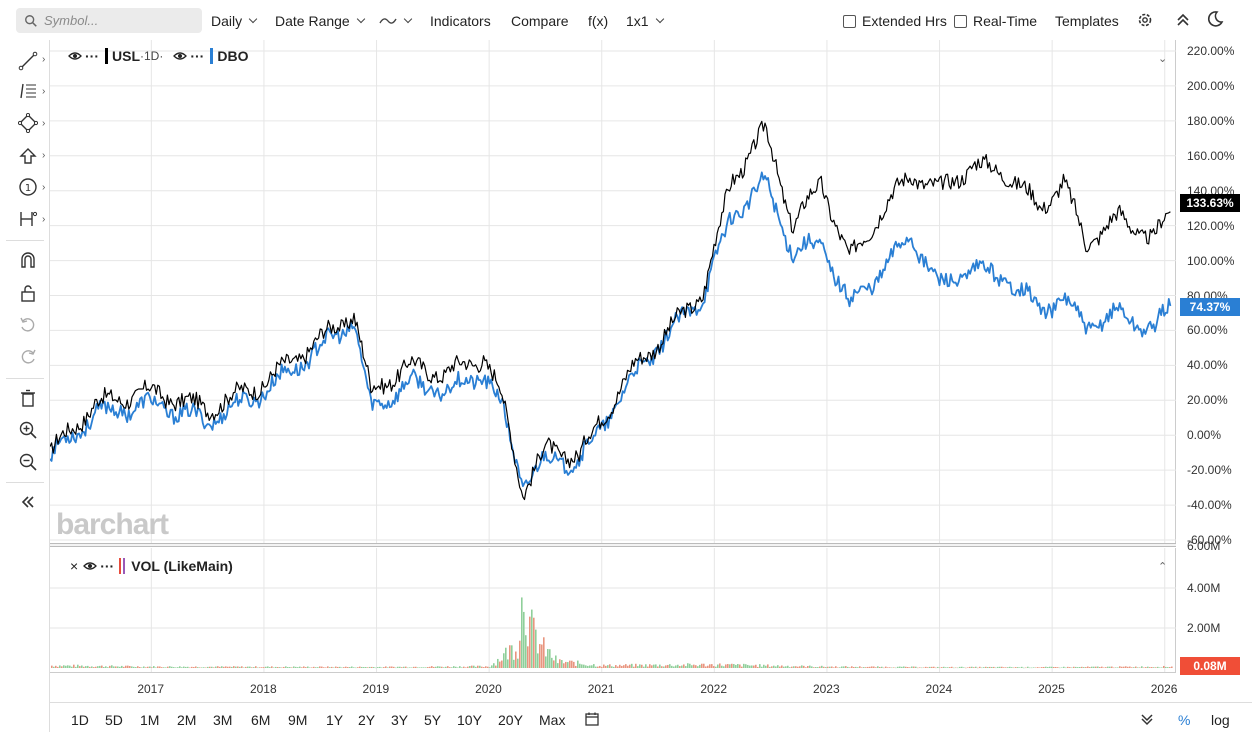 The image size is (1252, 732). What do you see at coordinates (28, 156) in the screenshot?
I see `arrow-up-tool-icon` at bounding box center [28, 156].